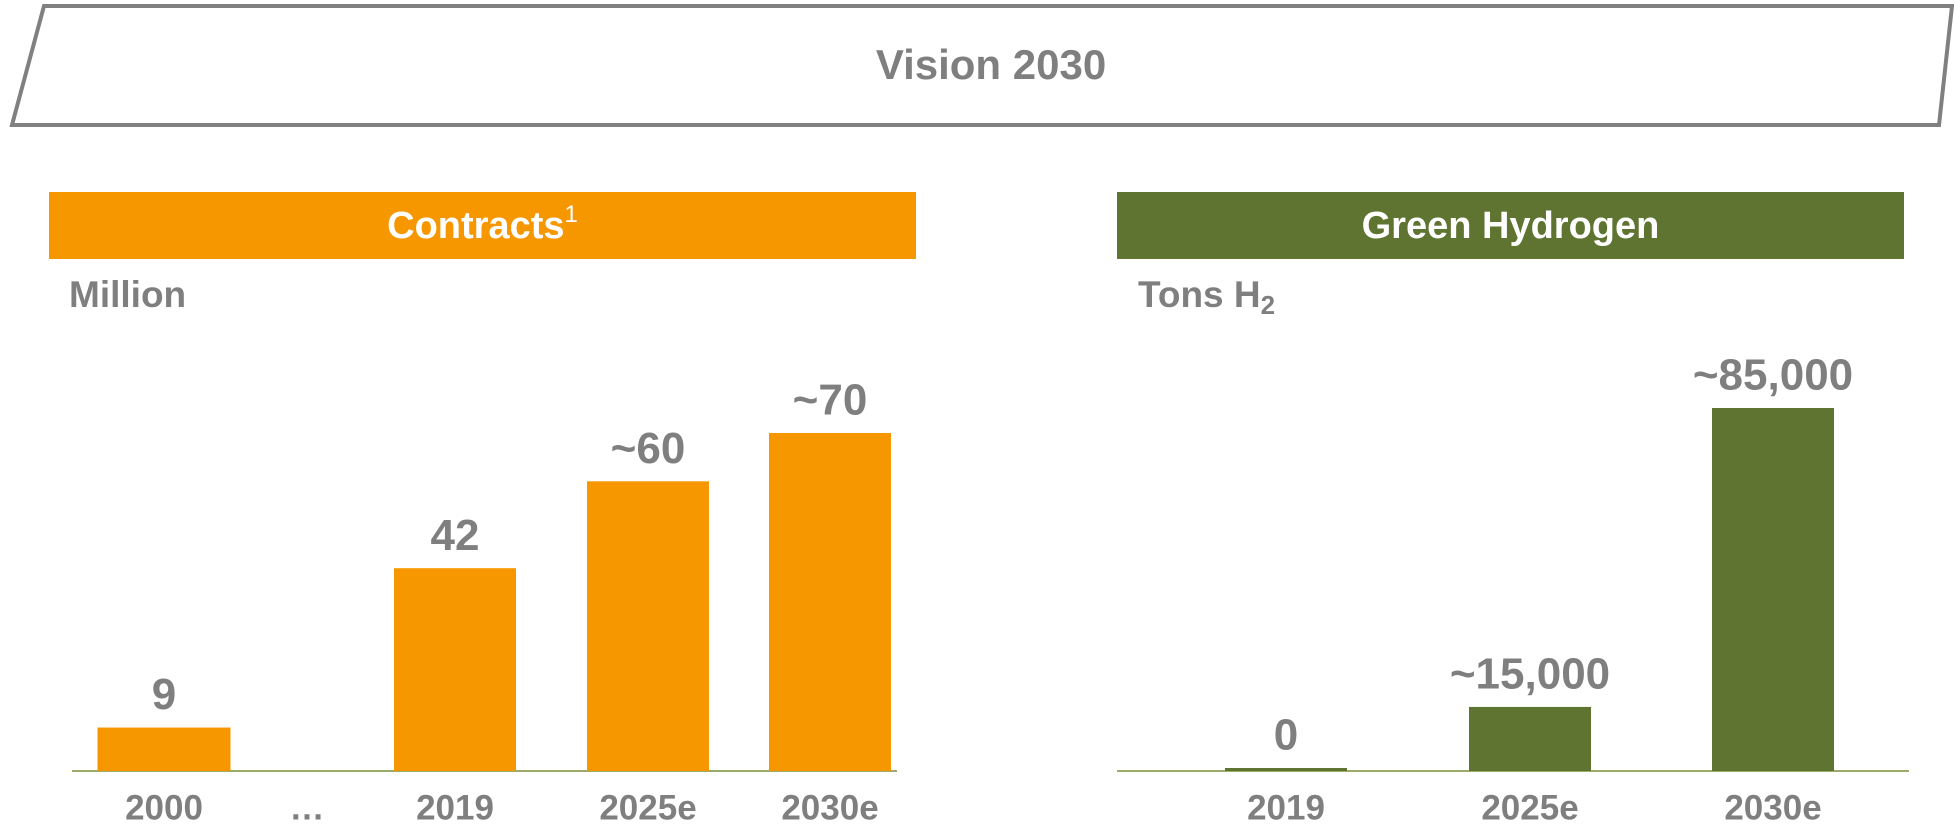 The height and width of the screenshot is (827, 1954). What do you see at coordinates (164, 694) in the screenshot?
I see `value-label: 9` at bounding box center [164, 694].